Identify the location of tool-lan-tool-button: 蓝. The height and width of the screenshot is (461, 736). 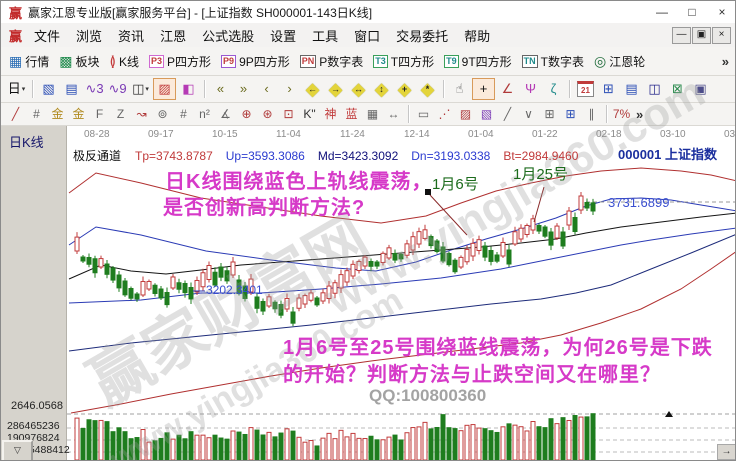
(351, 114).